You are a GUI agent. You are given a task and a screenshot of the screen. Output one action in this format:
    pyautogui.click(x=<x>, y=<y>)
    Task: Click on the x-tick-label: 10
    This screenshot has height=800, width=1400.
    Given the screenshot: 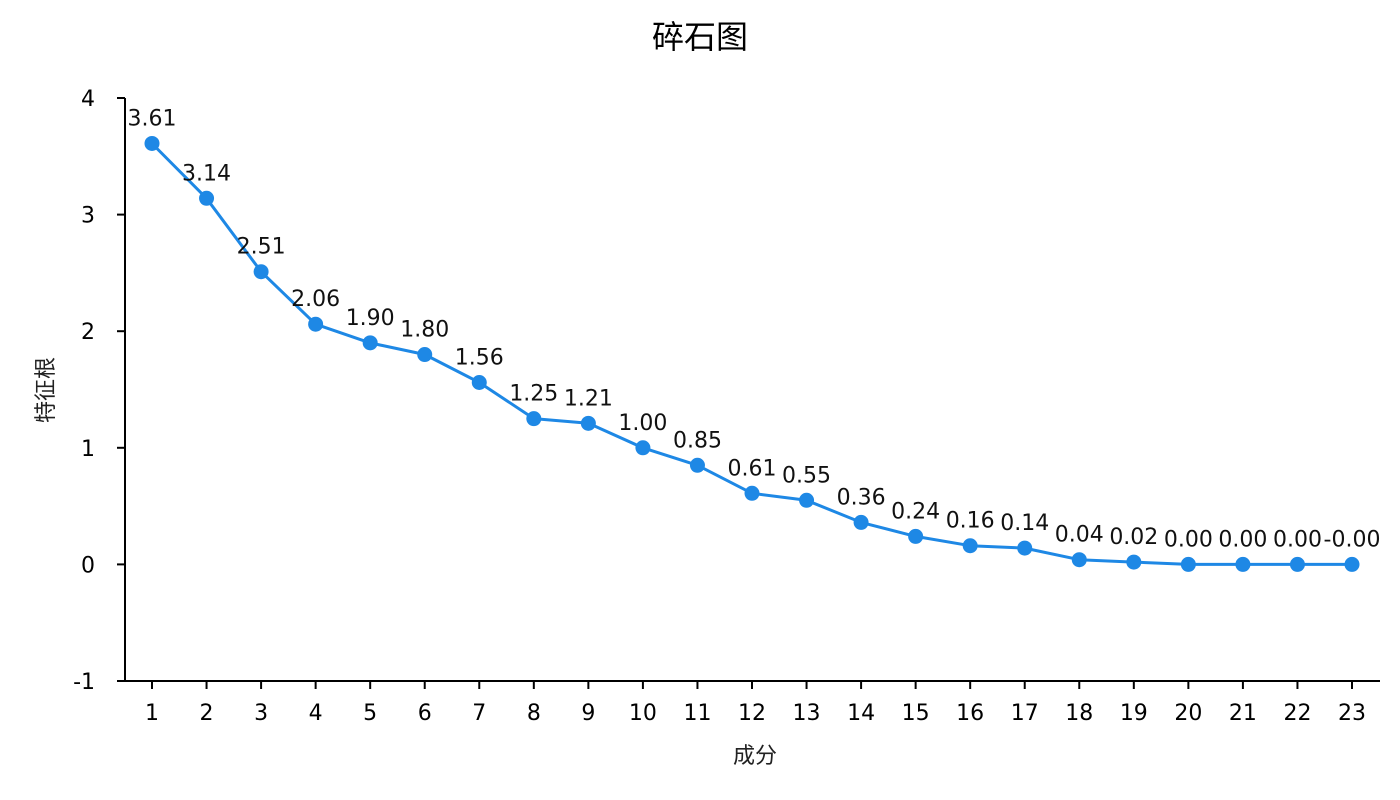 What is the action you would take?
    pyautogui.click(x=643, y=713)
    